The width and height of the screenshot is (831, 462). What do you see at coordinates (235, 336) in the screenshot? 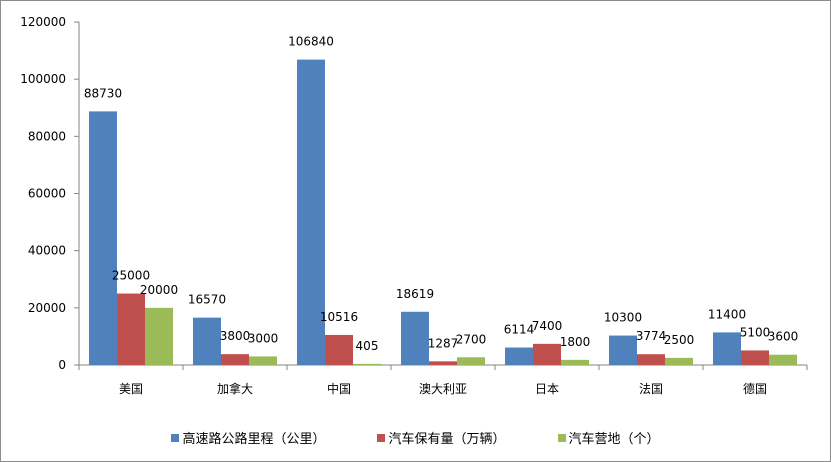
I see `data-label: 3800` at bounding box center [235, 336].